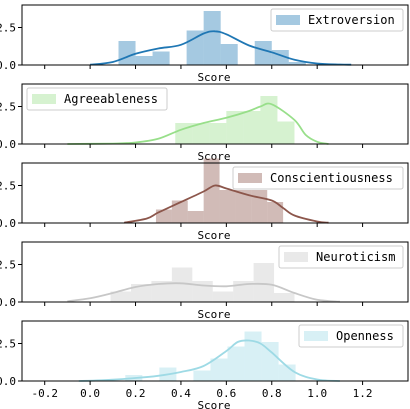 Image resolution: width=410 pixels, height=409 pixels. Describe the element at coordinates (181, 393) in the screenshot. I see `x-tick-label: 0.4` at that location.